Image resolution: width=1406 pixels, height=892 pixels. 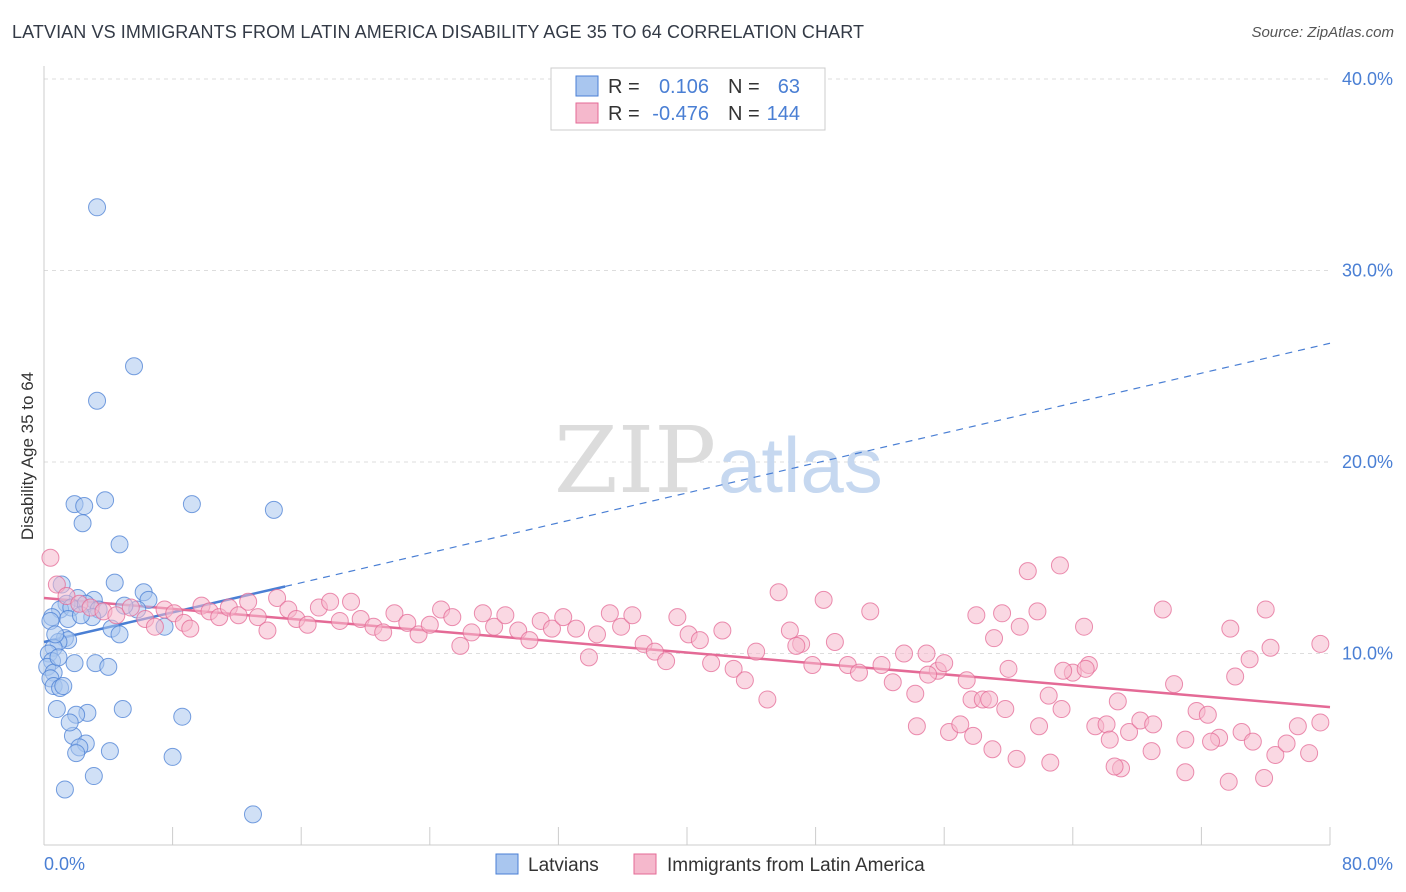 I want to click on watermark-zip: ZIP, so click(x=635, y=460).